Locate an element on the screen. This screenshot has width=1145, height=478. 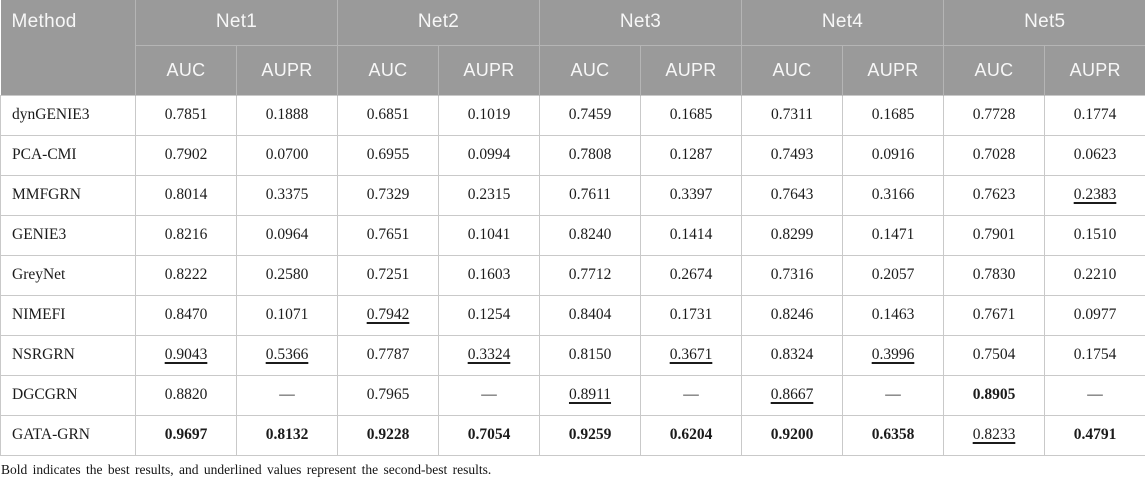
header-group-net1: Net1 is located at coordinates (237, 22).